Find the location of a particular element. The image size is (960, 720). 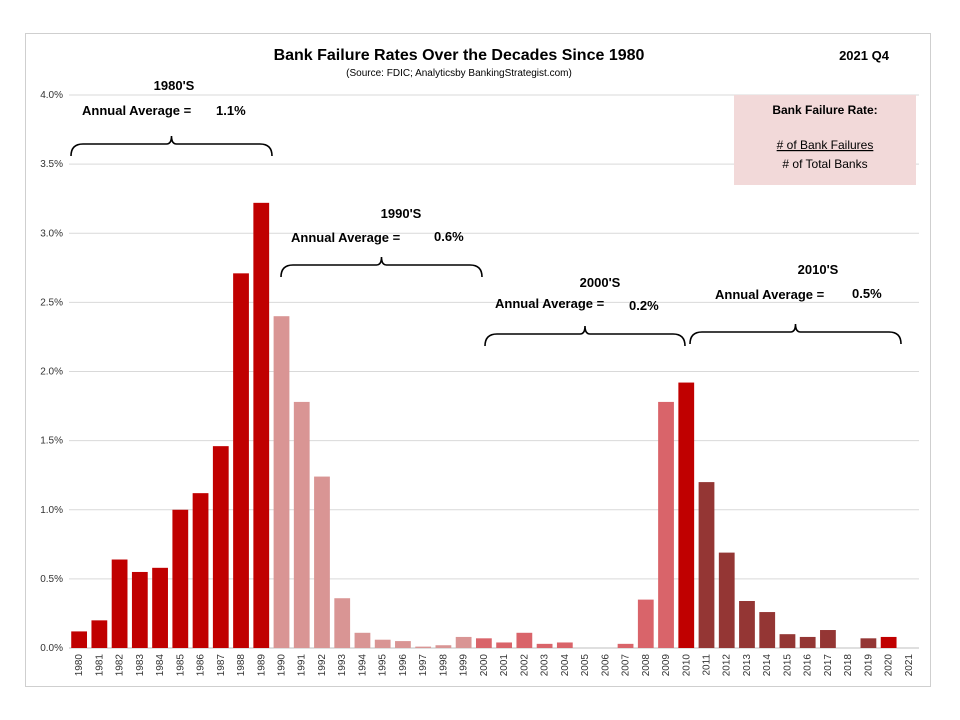

bar-2001 is located at coordinates (504, 645).